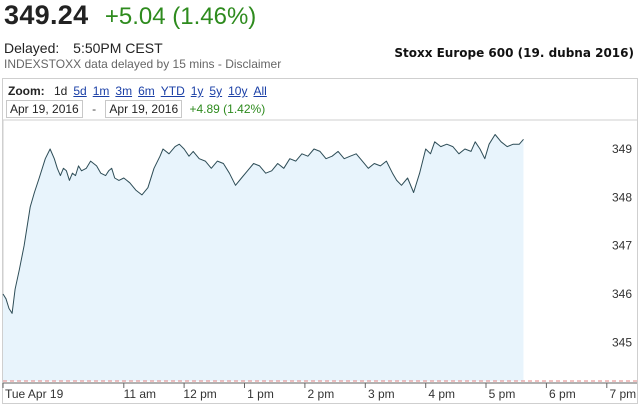 The image size is (640, 405). I want to click on zoom-option-3m: 3m, so click(124, 91).